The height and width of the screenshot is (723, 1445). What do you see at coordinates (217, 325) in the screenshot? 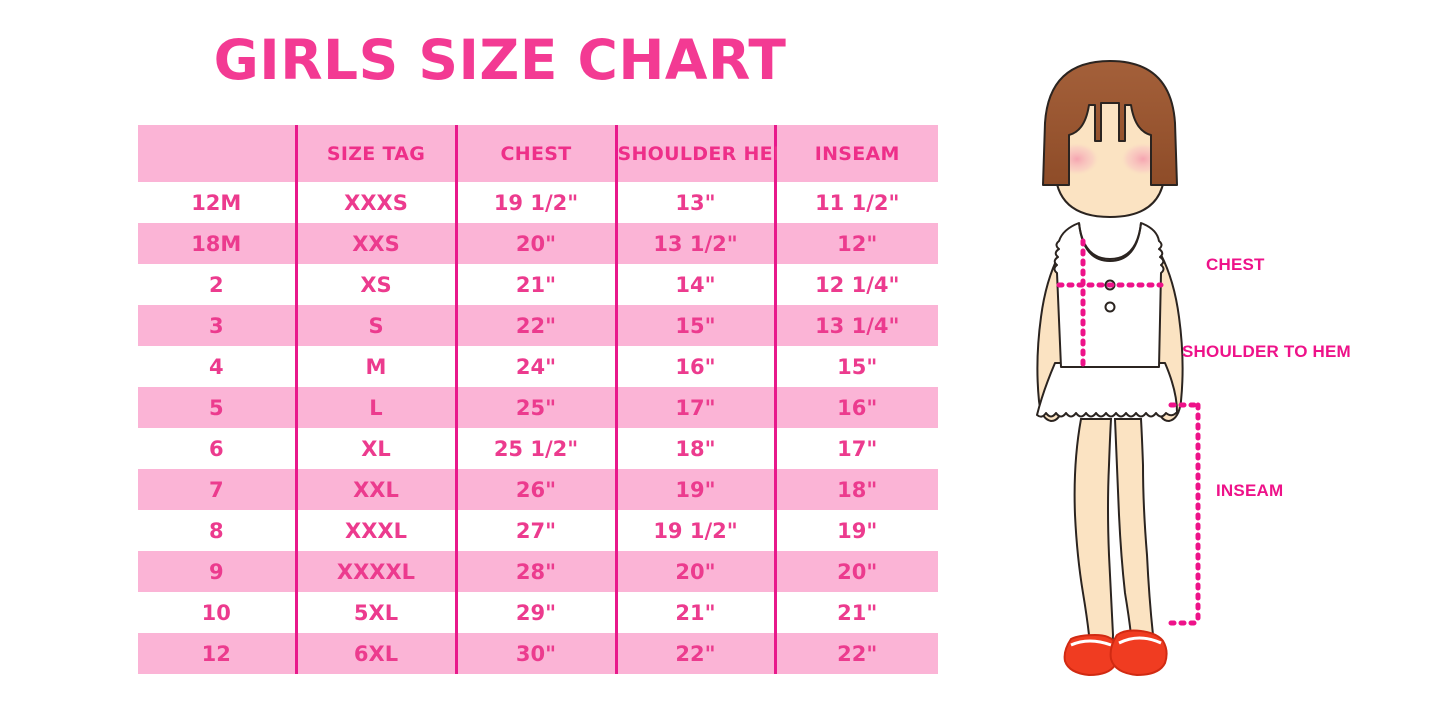
I see `cell-size: 3` at bounding box center [217, 325].